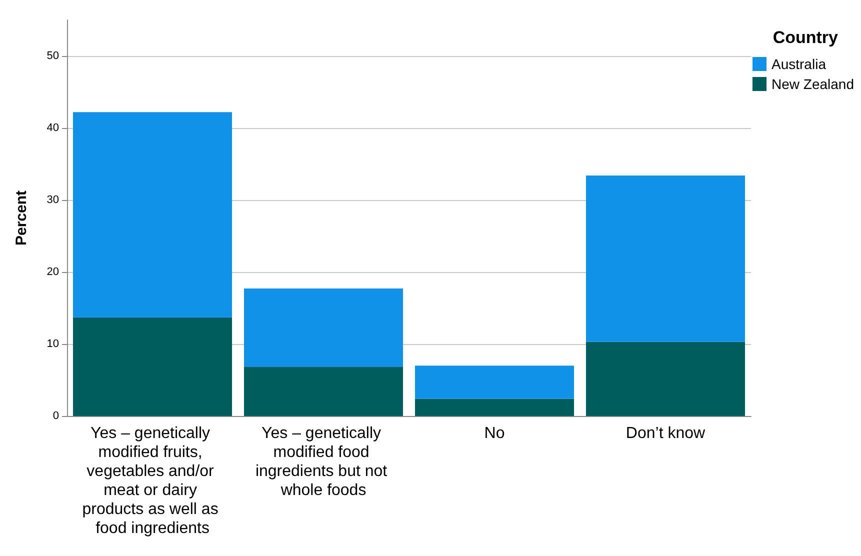 Image resolution: width=861 pixels, height=556 pixels. Describe the element at coordinates (494, 433) in the screenshot. I see `x-tick-label: No` at that location.